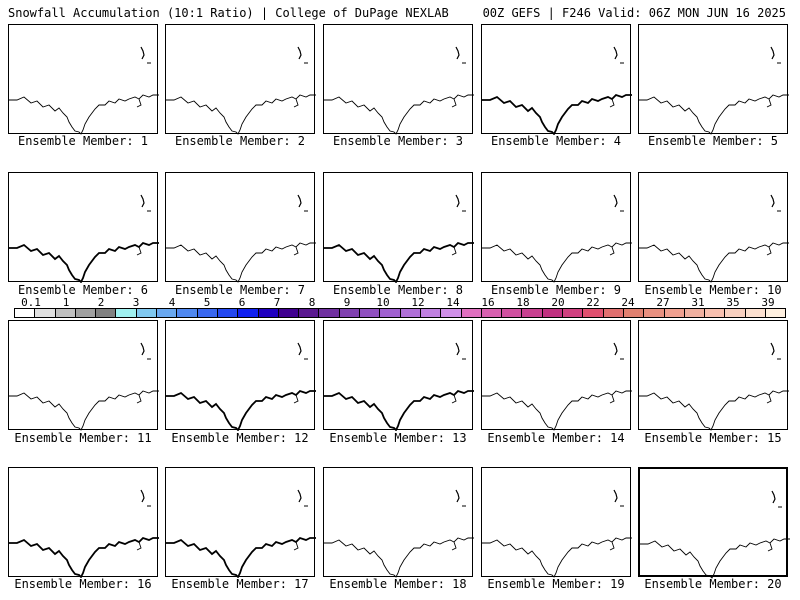 This screenshot has height=600, width=800. I want to click on colorbar-tick-label: 3, so click(136, 302).